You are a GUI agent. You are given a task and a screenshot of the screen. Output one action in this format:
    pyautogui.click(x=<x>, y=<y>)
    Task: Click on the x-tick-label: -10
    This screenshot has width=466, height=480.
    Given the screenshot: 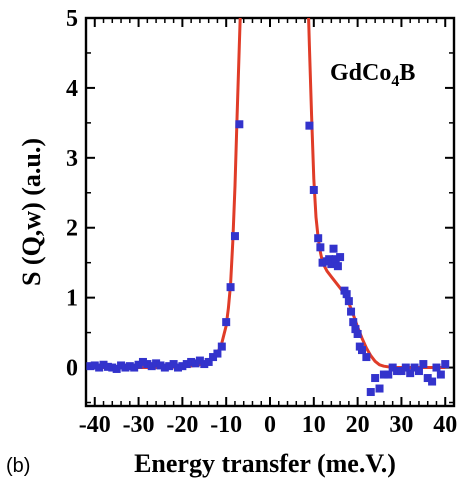 What is the action you would take?
    pyautogui.click(x=226, y=425)
    